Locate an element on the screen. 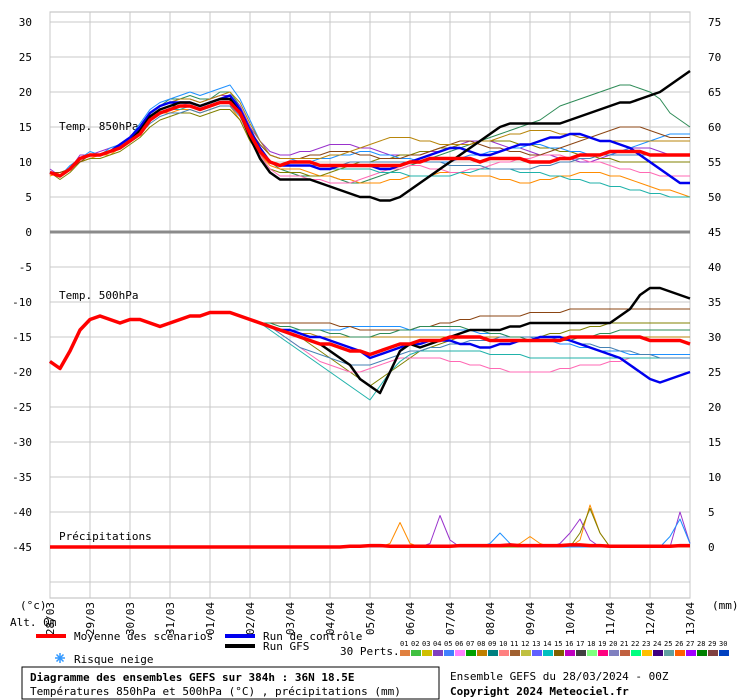 The height and width of the screenshot is (700, 740). label-temp500: Temp. 500hPa is located at coordinates (98, 295).